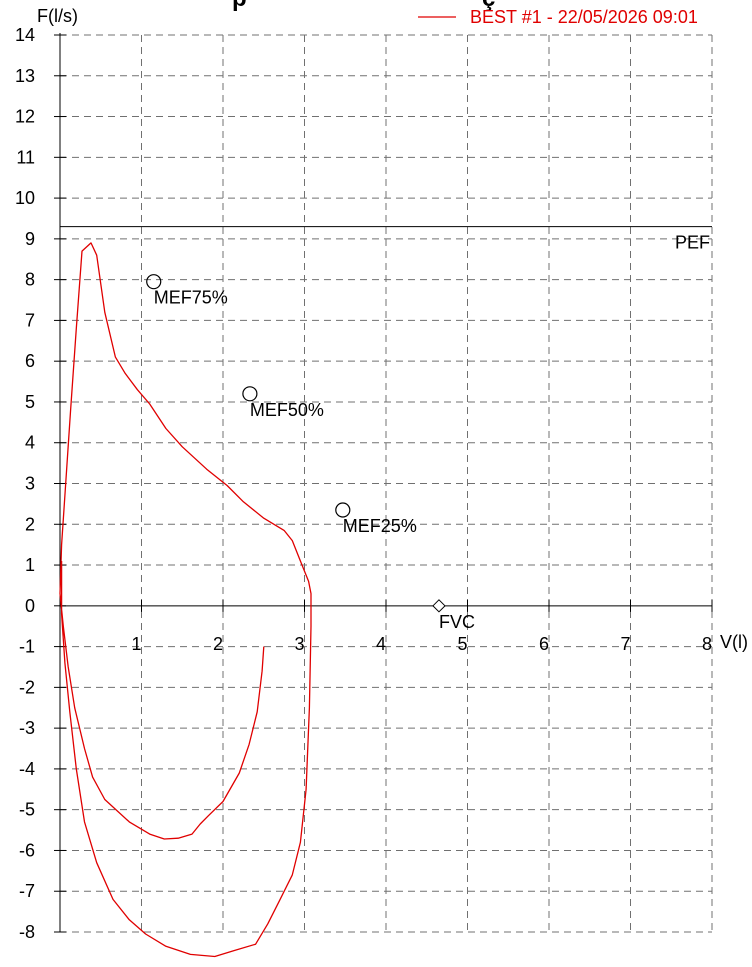 The image size is (752, 967). Describe the element at coordinates (488, 6) in the screenshot. I see `chart-title-fragment-2: ç` at that location.